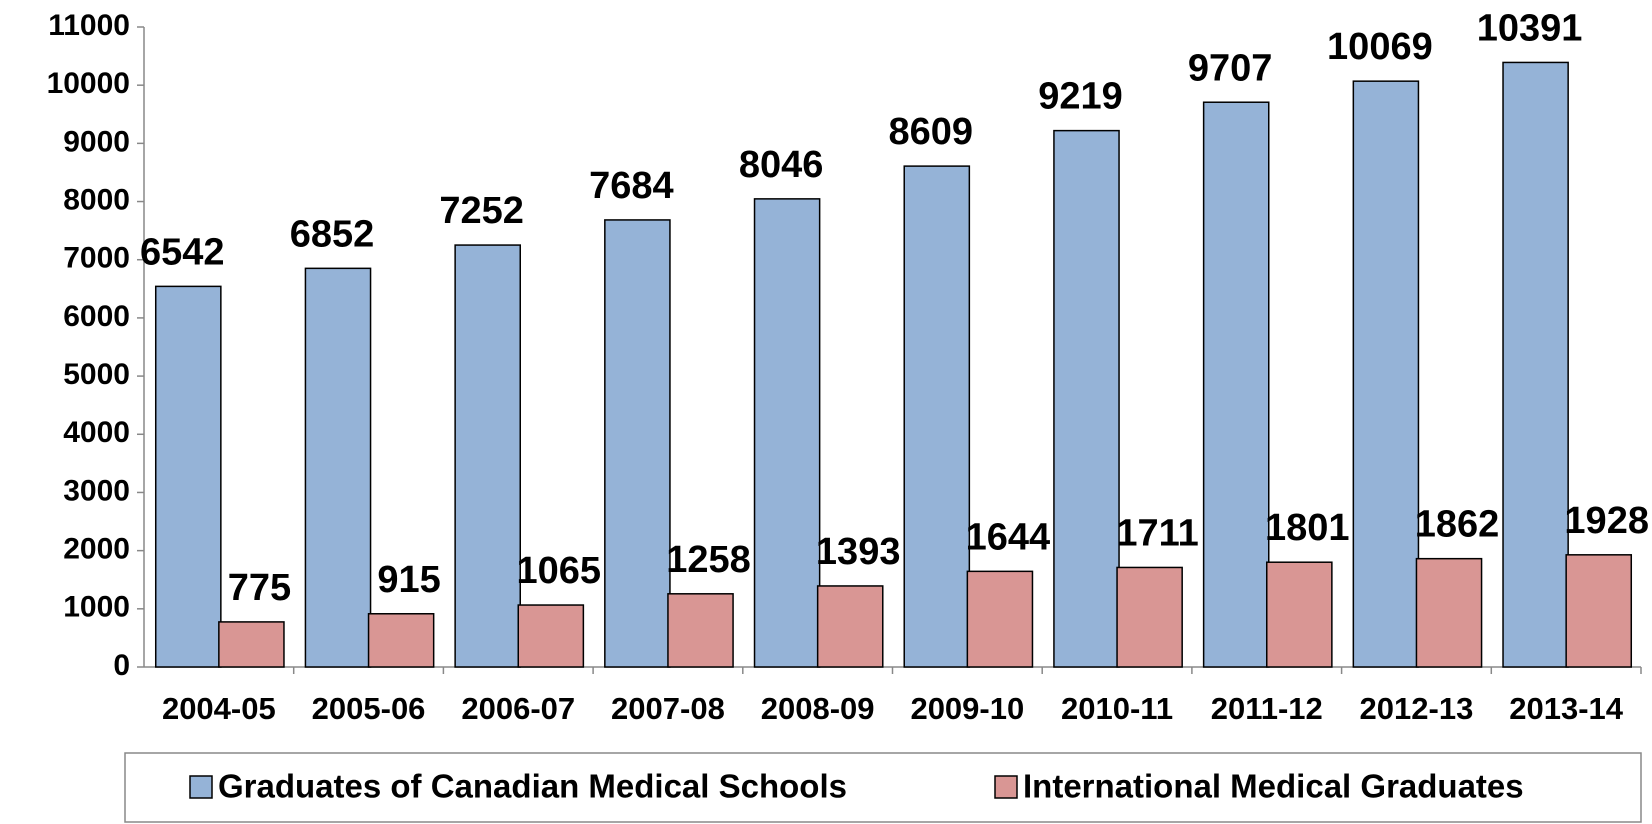  Describe the element at coordinates (967, 708) in the screenshot. I see `x-tick-label: 2009-10` at that location.